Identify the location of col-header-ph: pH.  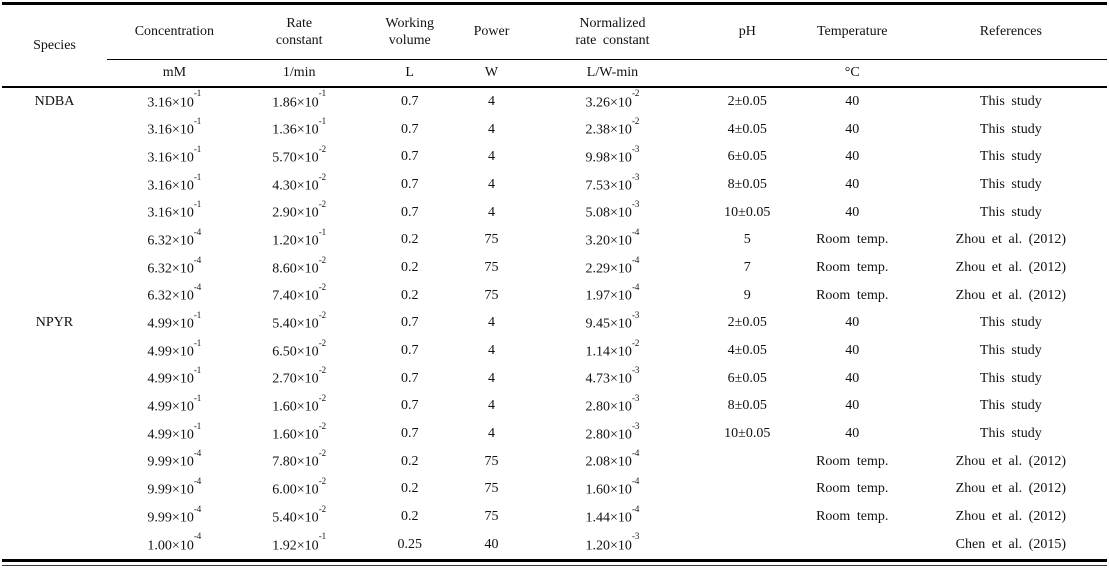
(747, 31).